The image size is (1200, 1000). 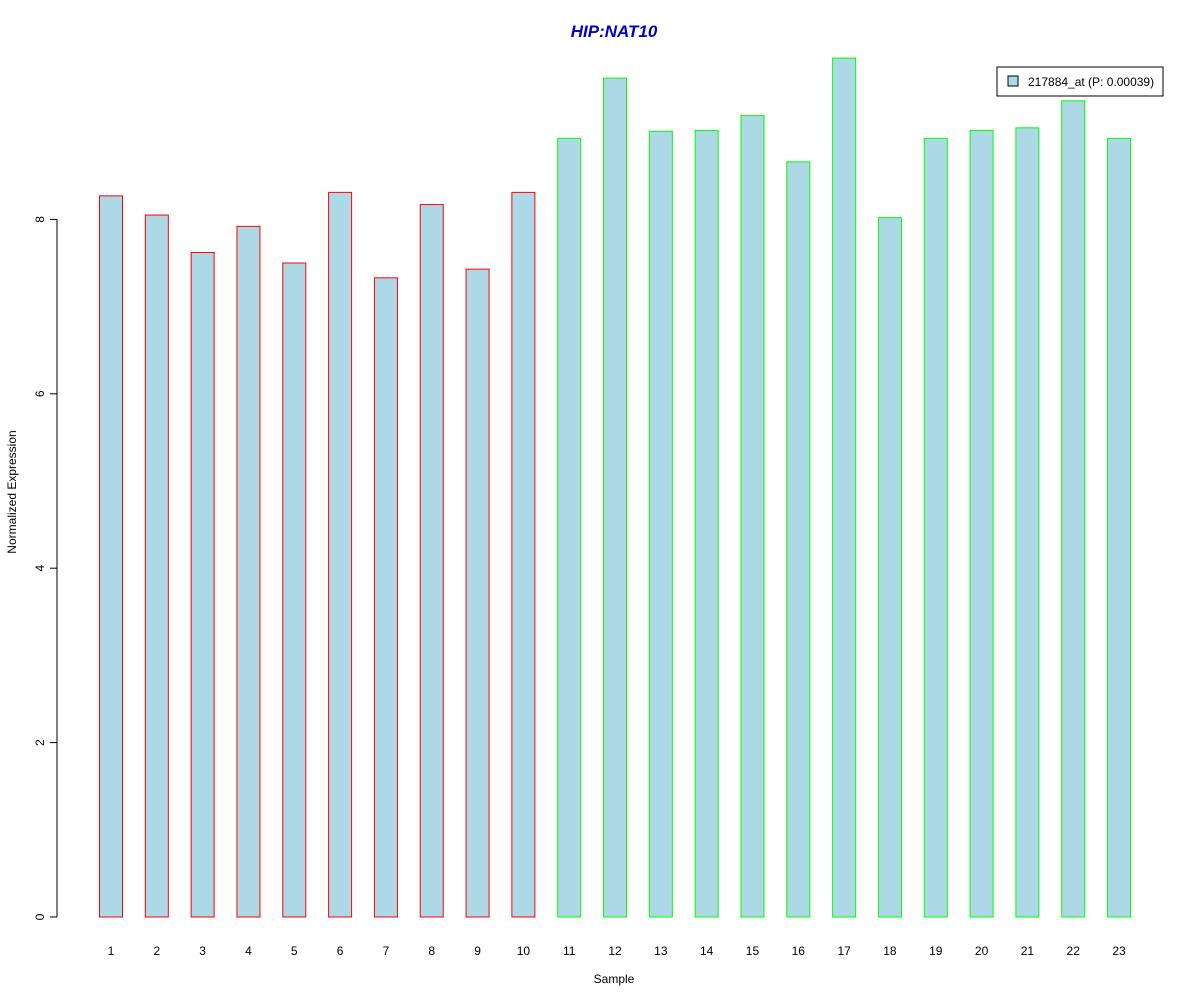 I want to click on x-tick-label: 17, so click(x=844, y=951).